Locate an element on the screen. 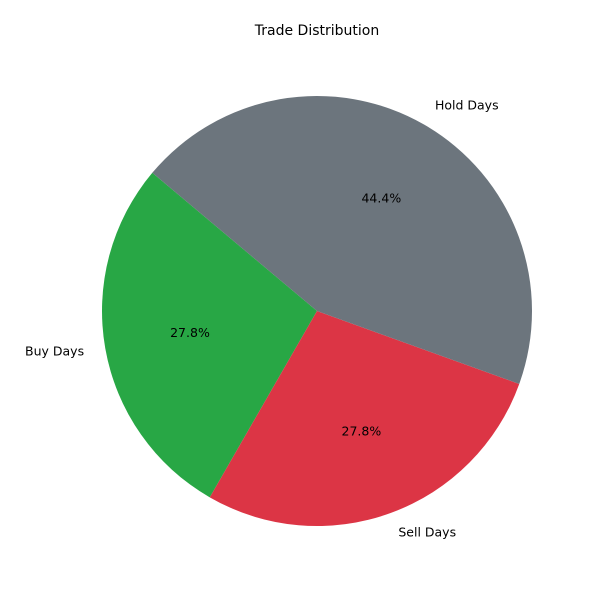 This screenshot has width=600, height=604. chart-title: Trade Distribution is located at coordinates (316, 31).